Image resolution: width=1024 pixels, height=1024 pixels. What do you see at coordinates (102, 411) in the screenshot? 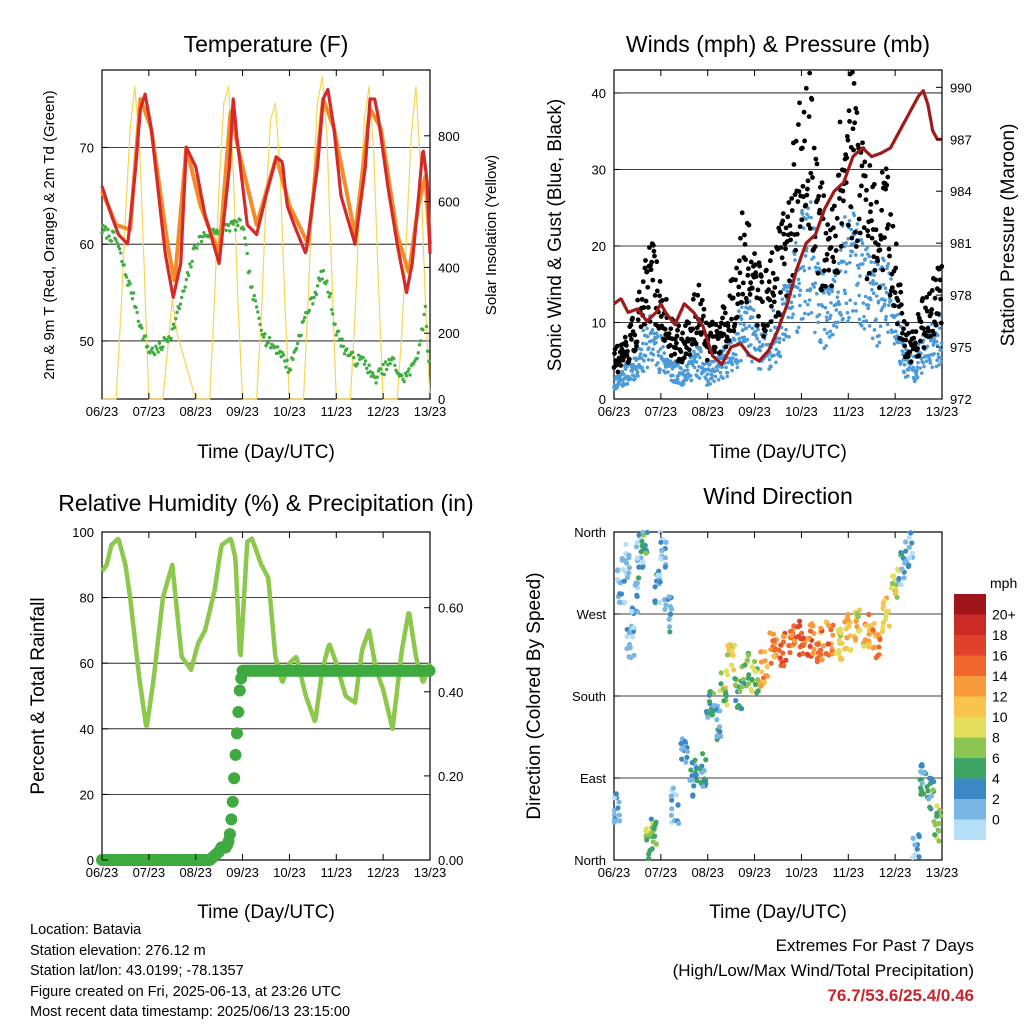
I see `x-tick-label: 06/23` at bounding box center [102, 411].